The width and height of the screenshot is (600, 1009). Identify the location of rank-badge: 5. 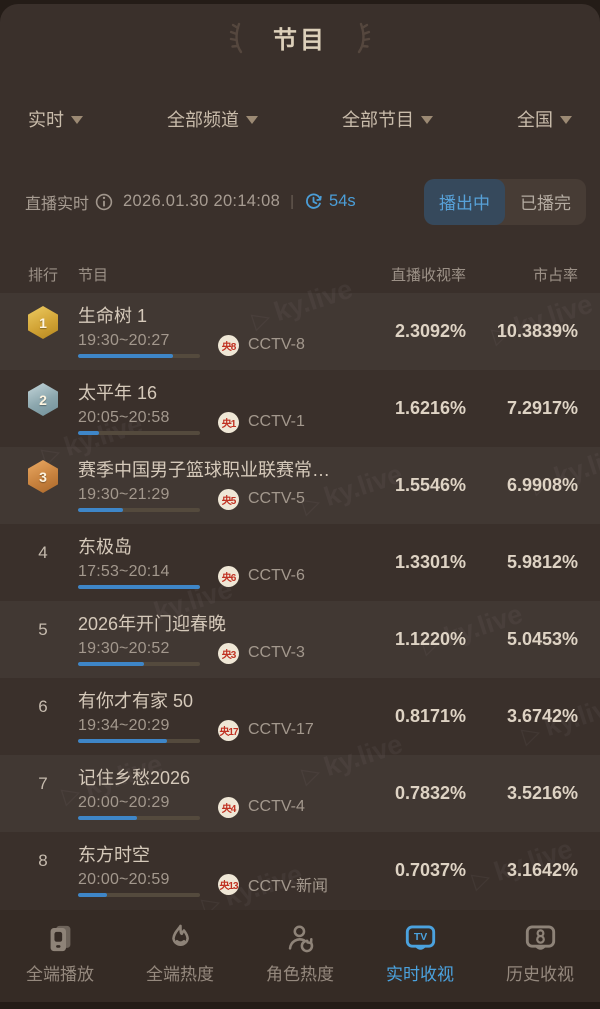
(43, 629).